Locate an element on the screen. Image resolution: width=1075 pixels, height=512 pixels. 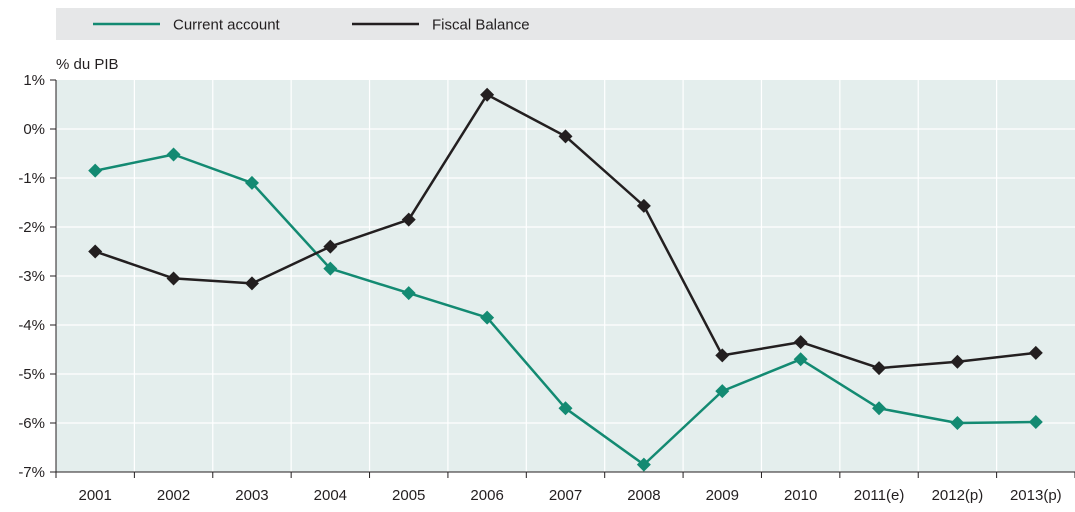
x-tick-label: 2008 is located at coordinates (643, 495).